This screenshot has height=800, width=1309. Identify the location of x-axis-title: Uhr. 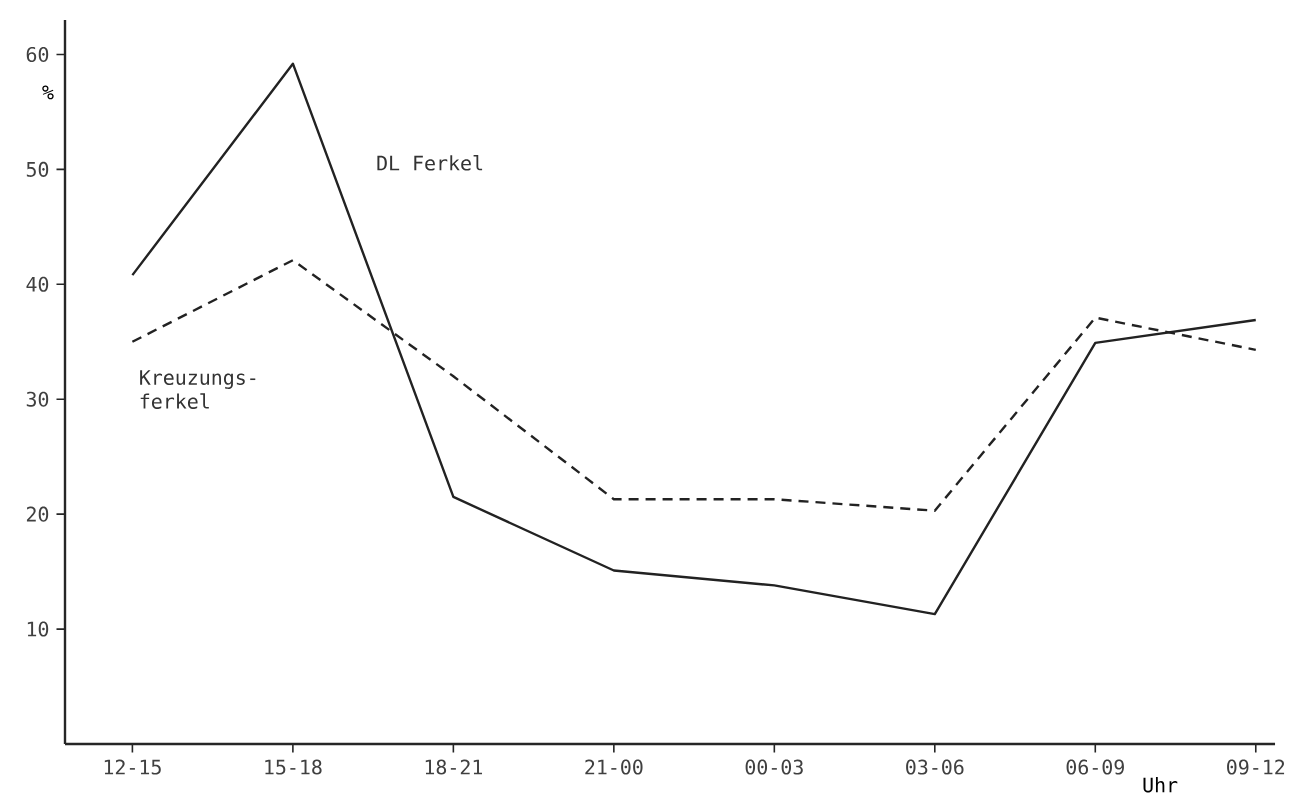
(1160, 785).